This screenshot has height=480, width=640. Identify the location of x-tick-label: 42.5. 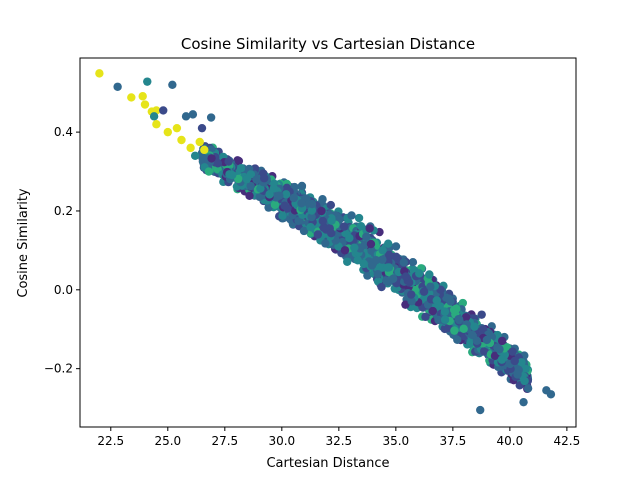
(567, 441).